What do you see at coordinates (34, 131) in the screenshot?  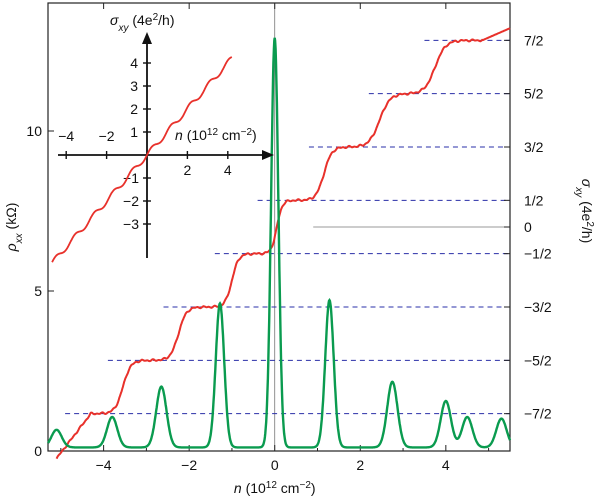 I see `left-tick-label: 10` at bounding box center [34, 131].